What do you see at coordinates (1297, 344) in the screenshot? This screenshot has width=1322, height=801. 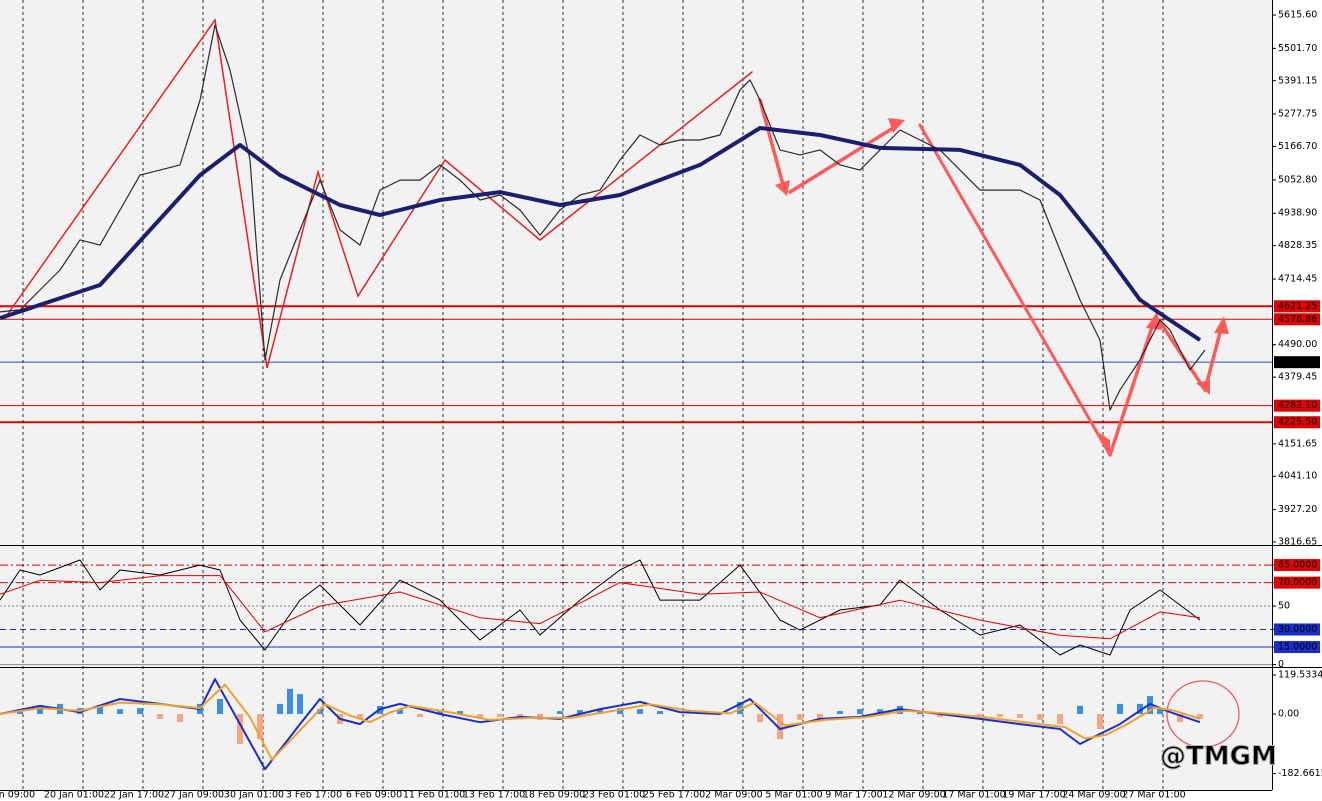 I see `y-tick-label: 4490.00` at bounding box center [1297, 344].